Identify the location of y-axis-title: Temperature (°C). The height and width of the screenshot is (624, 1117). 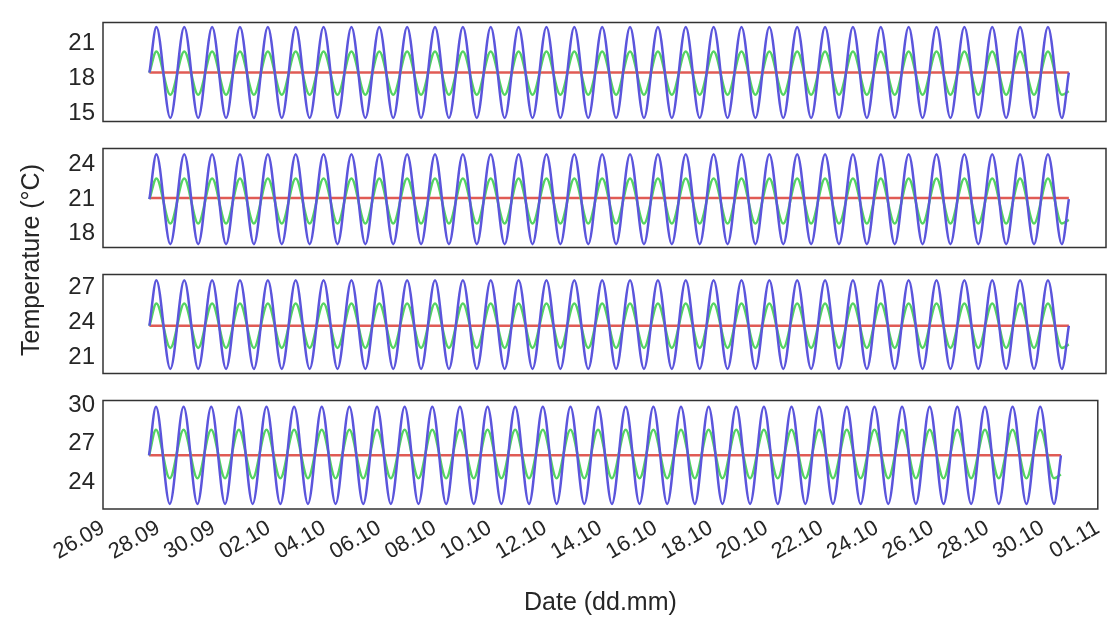
(30, 260).